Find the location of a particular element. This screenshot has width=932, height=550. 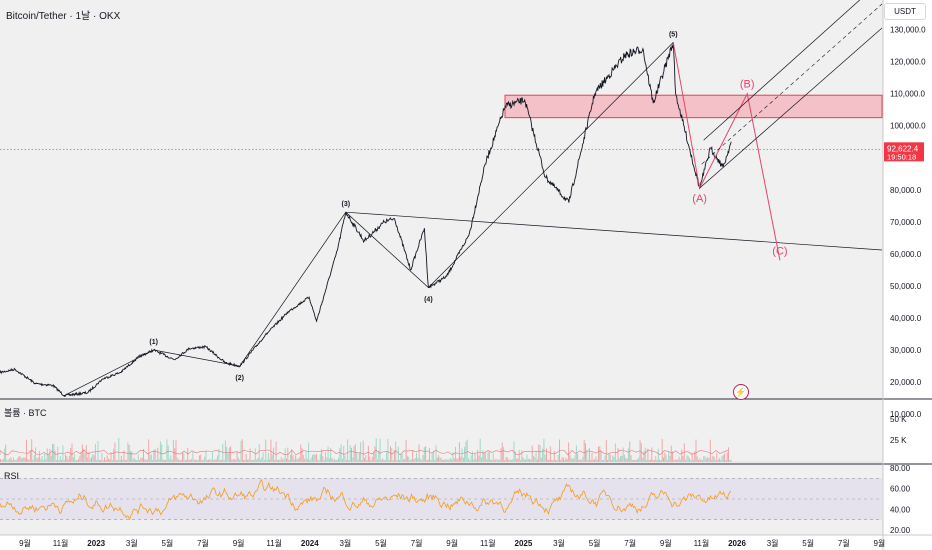

price-tick-label: 30,000.0 is located at coordinates (906, 350).